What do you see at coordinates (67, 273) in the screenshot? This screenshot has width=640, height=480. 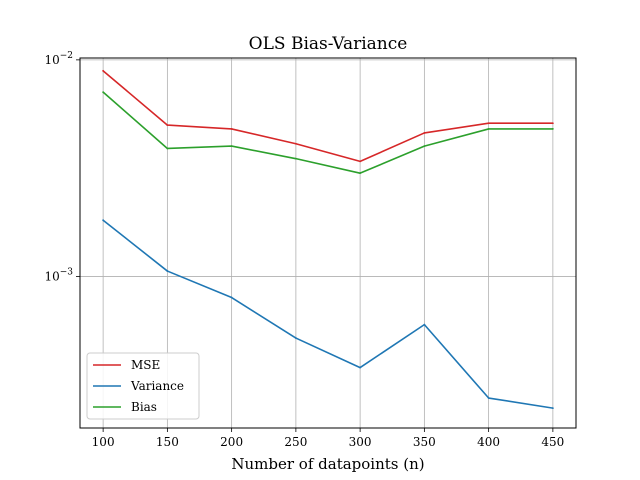 I see `y-tick-exponent: −3` at bounding box center [67, 273].